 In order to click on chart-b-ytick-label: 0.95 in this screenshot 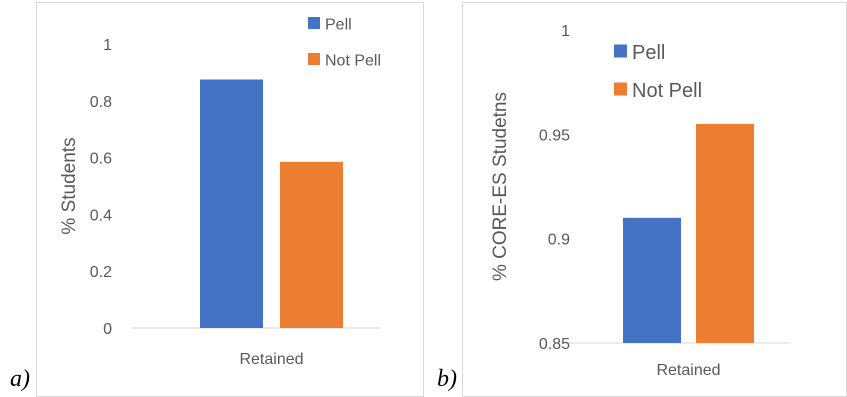, I will do `click(554, 135)`.